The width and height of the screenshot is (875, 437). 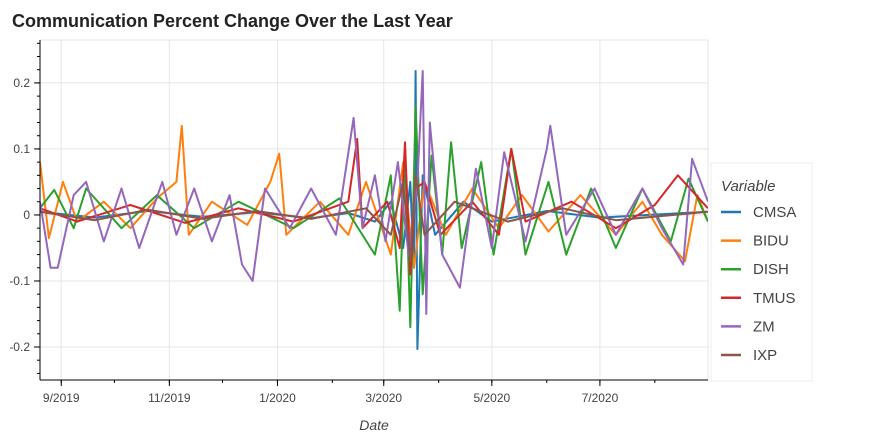 I want to click on x-tick-label: 5/2020, so click(x=491, y=398).